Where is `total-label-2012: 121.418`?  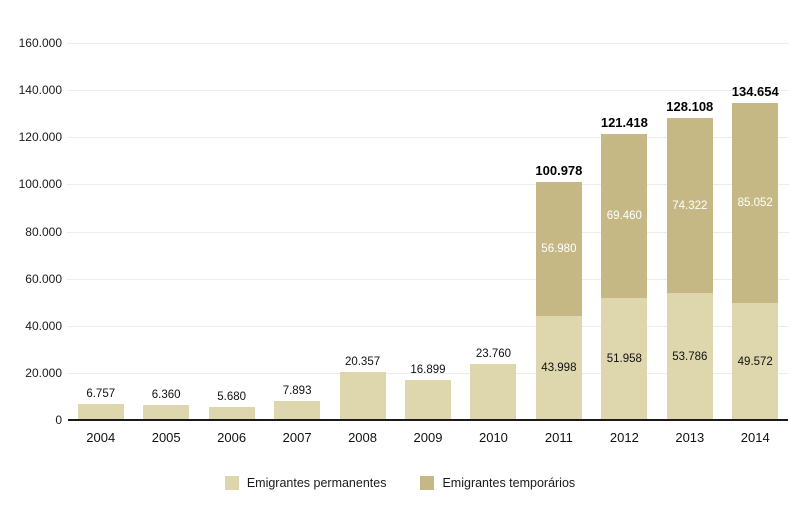 total-label-2012: 121.418 is located at coordinates (624, 122).